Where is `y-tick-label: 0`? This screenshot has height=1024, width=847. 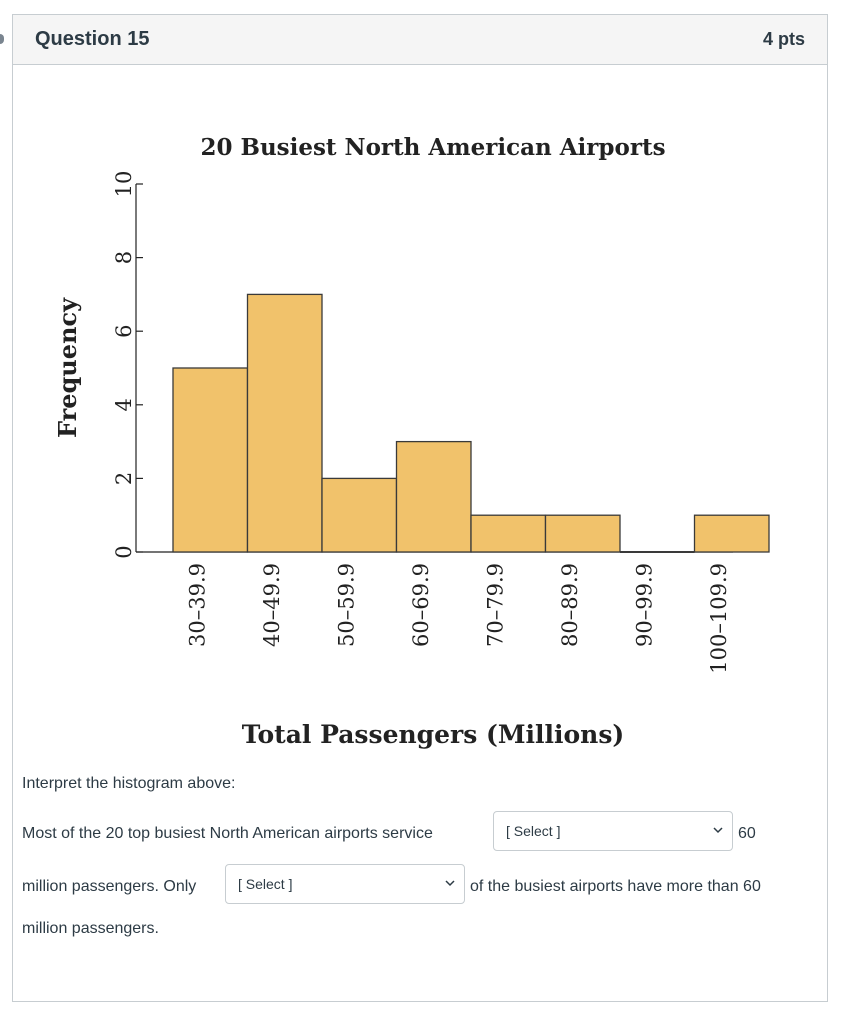 y-tick-label: 0 is located at coordinates (124, 551).